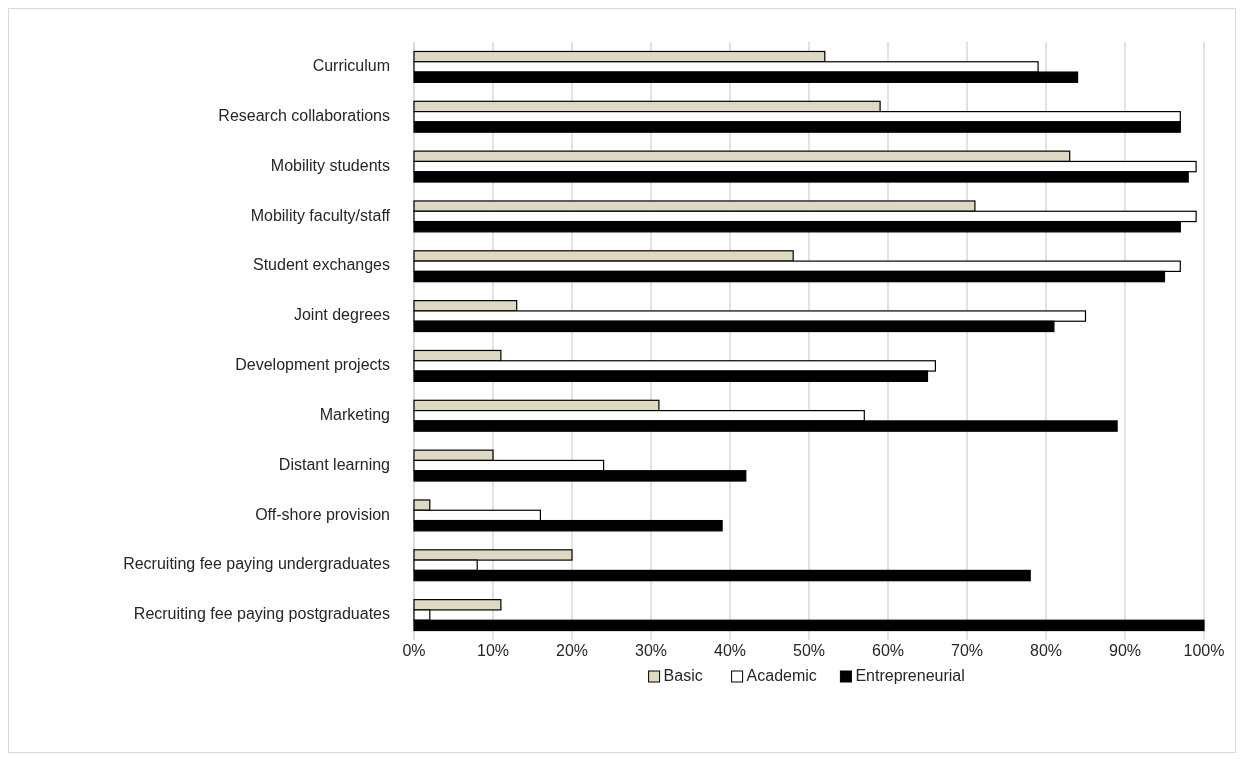  Describe the element at coordinates (321, 265) in the screenshot. I see `y-tick-label: Student exchanges` at that location.